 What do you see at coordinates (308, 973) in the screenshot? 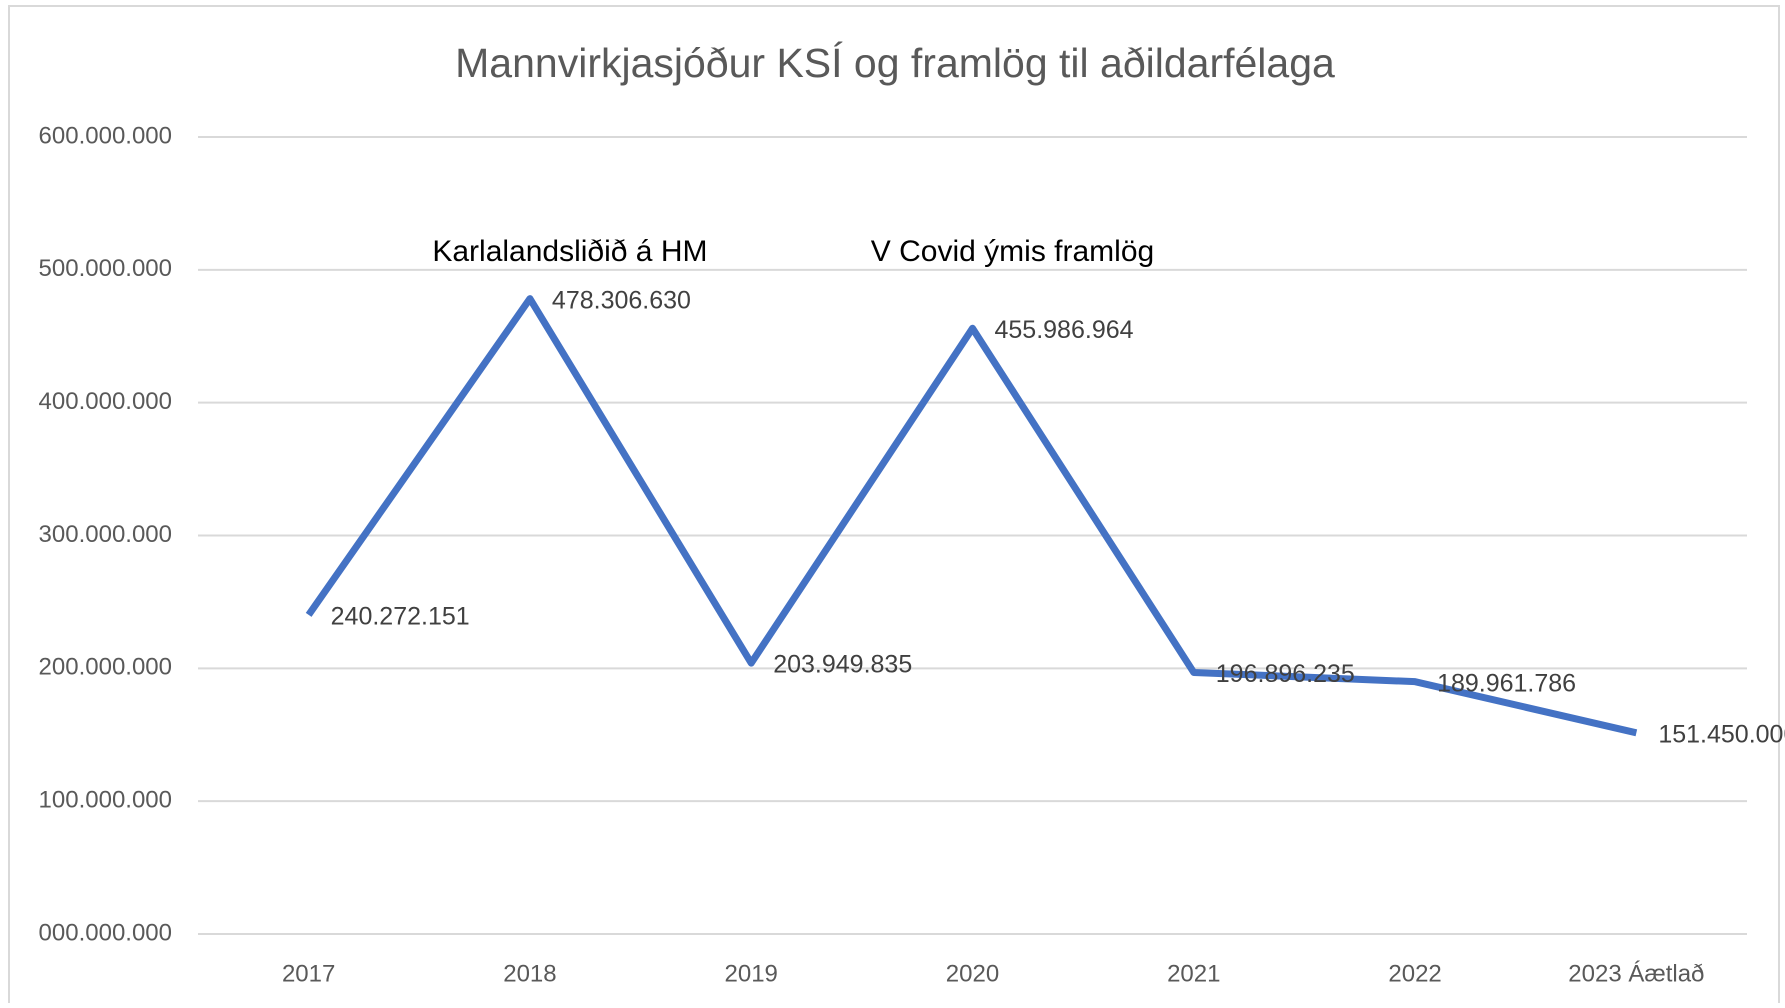
I see `x-tick-label: 2017` at bounding box center [308, 973].